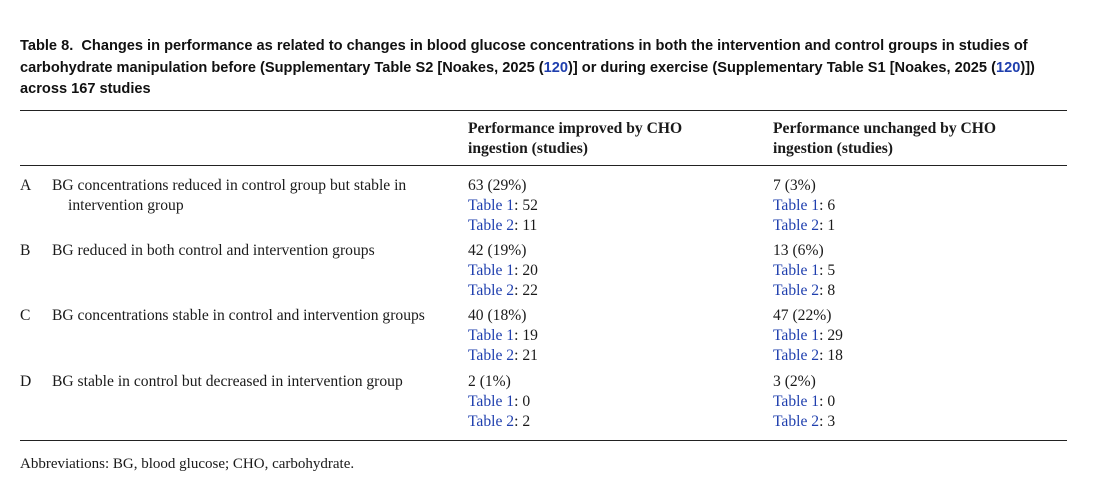  Describe the element at coordinates (575, 128) in the screenshot. I see `header-improved-line1: Performance improved by CHO` at that location.